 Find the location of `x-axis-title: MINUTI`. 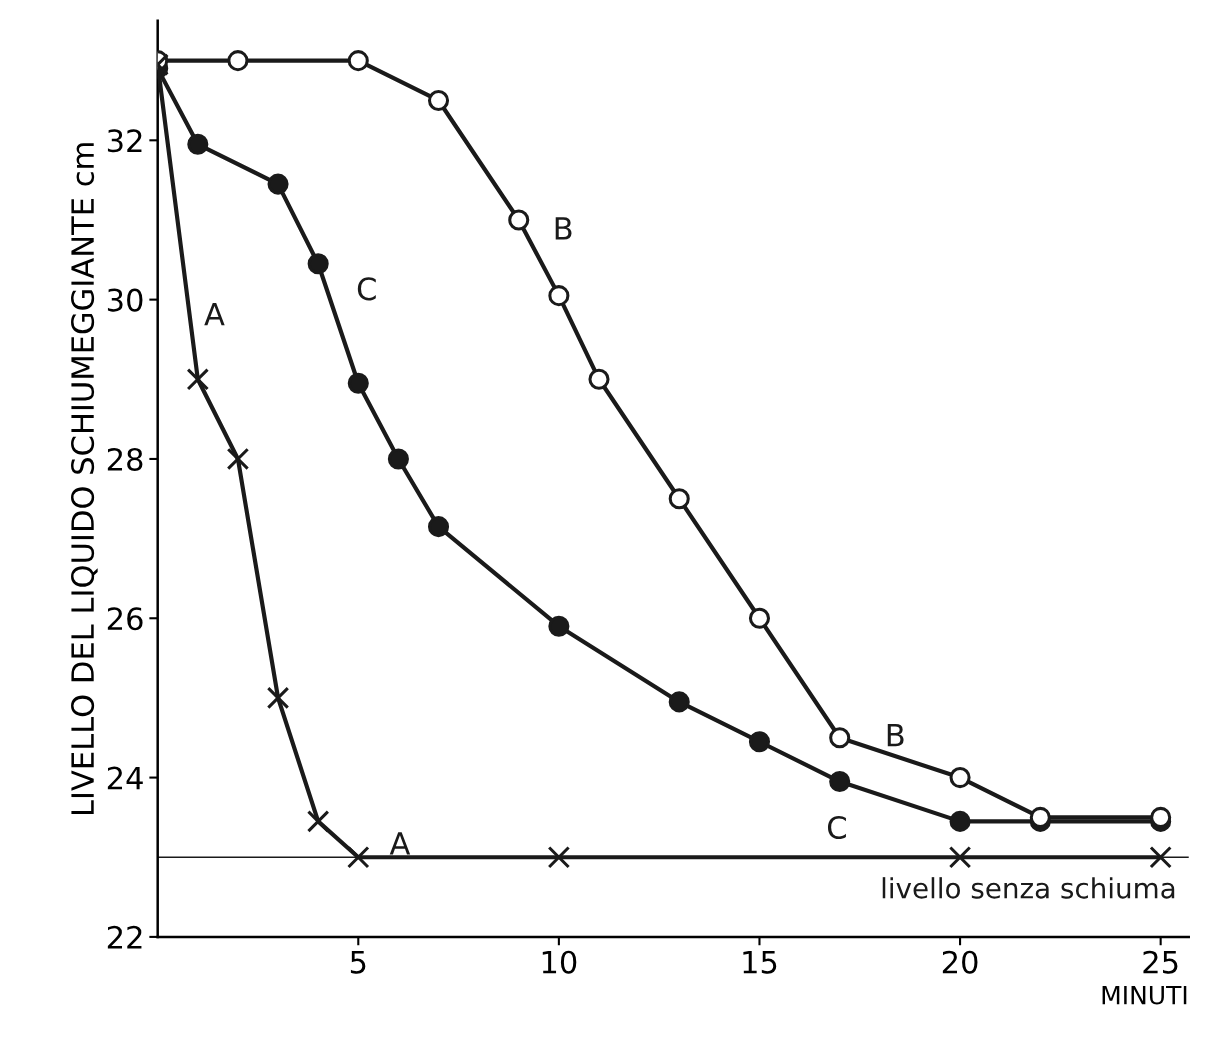

x-axis-title: MINUTI is located at coordinates (1144, 995).